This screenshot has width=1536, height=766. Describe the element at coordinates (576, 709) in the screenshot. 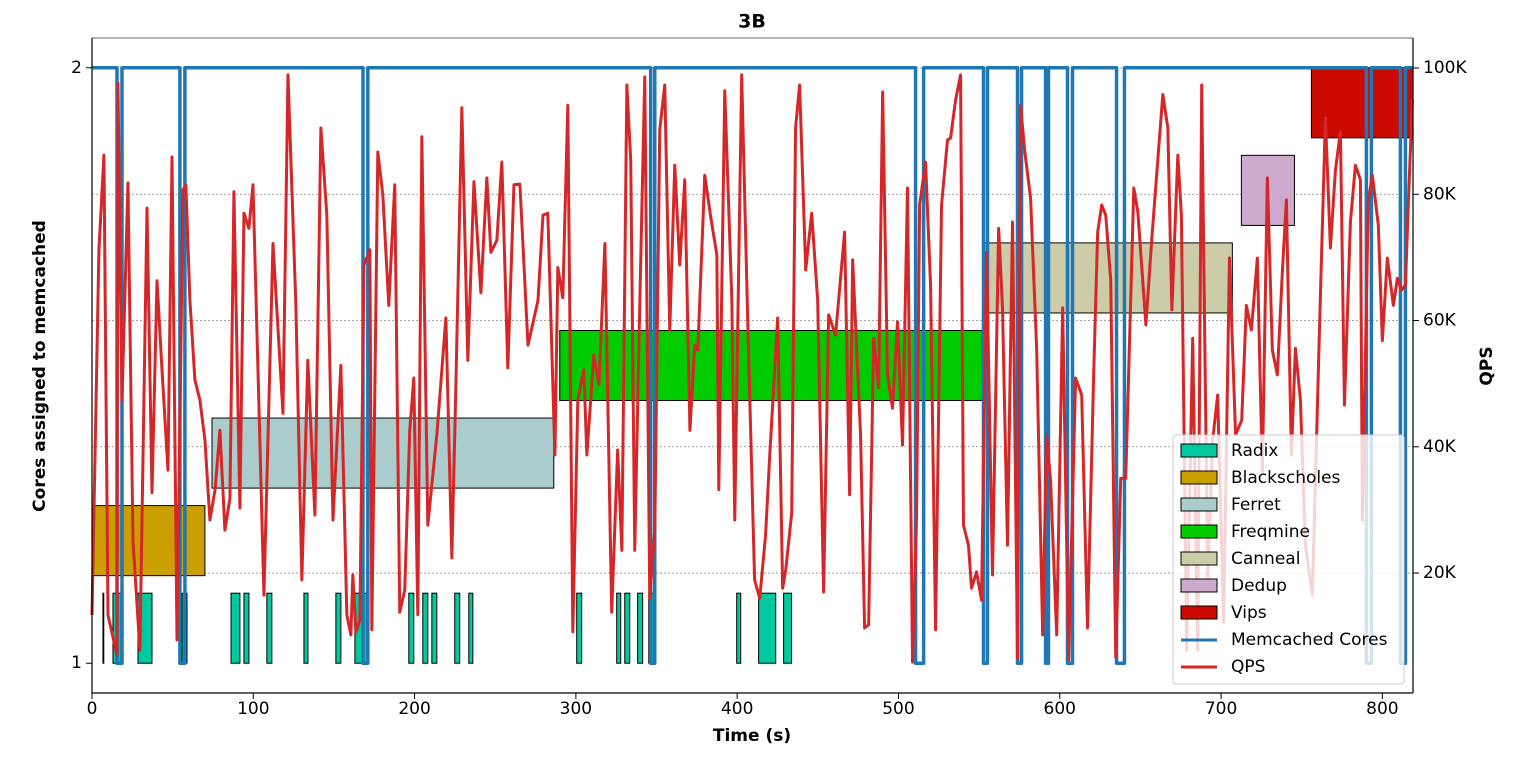

I see `x-tick-label: 300` at that location.